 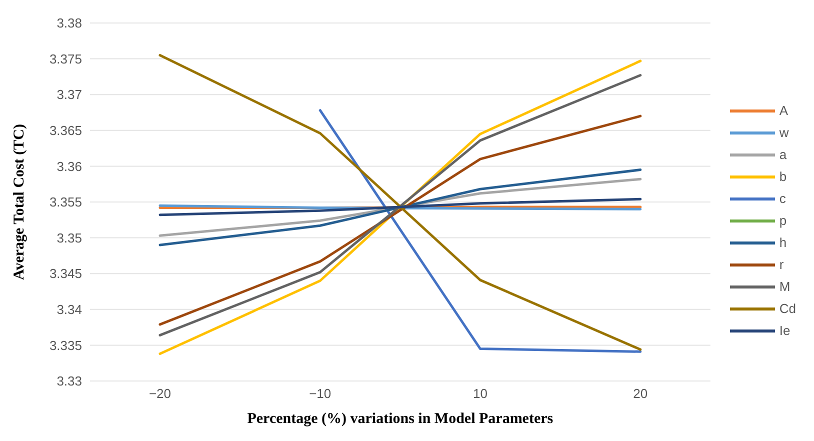 I want to click on y-tick-label: 3.36, so click(x=69, y=166).